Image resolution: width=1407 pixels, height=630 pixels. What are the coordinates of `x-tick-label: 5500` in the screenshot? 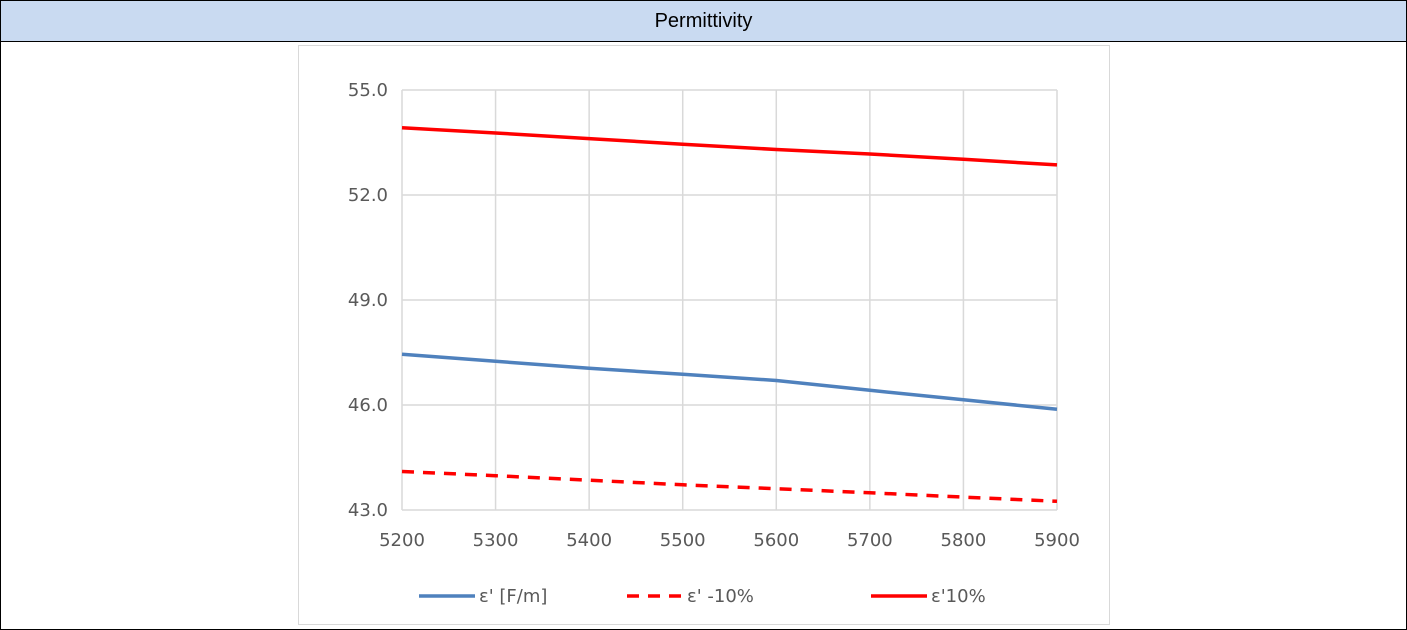 It's located at (683, 540).